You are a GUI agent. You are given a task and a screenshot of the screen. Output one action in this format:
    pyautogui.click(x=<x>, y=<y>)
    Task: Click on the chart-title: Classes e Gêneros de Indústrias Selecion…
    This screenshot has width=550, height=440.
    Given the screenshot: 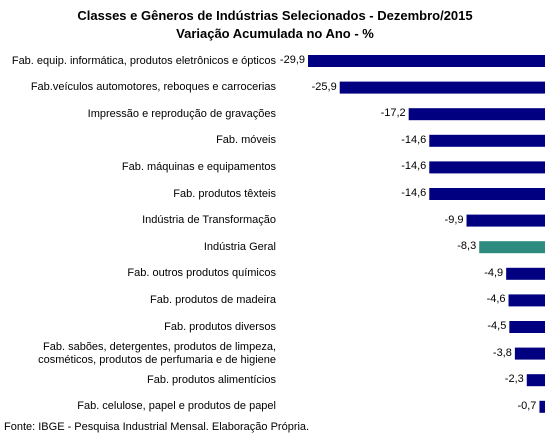 What is the action you would take?
    pyautogui.click(x=275, y=15)
    